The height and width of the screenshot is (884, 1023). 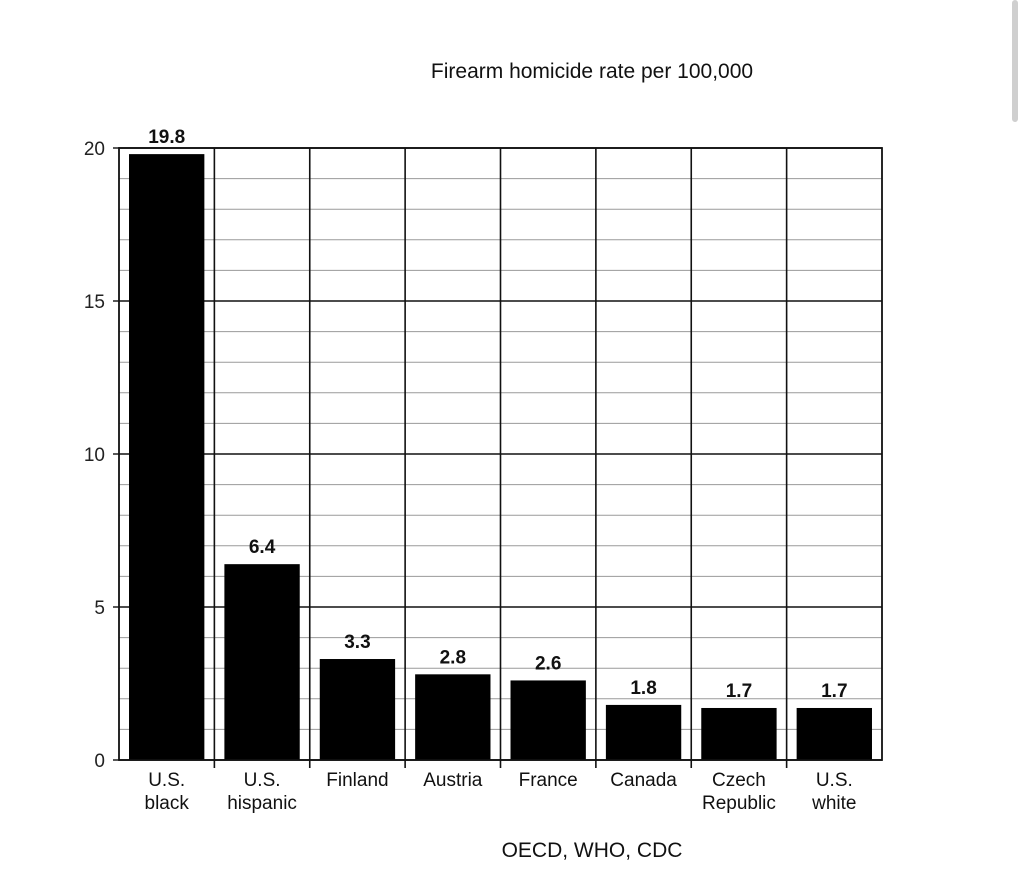 What do you see at coordinates (99, 608) in the screenshot?
I see `y-tick-label: 5` at bounding box center [99, 608].